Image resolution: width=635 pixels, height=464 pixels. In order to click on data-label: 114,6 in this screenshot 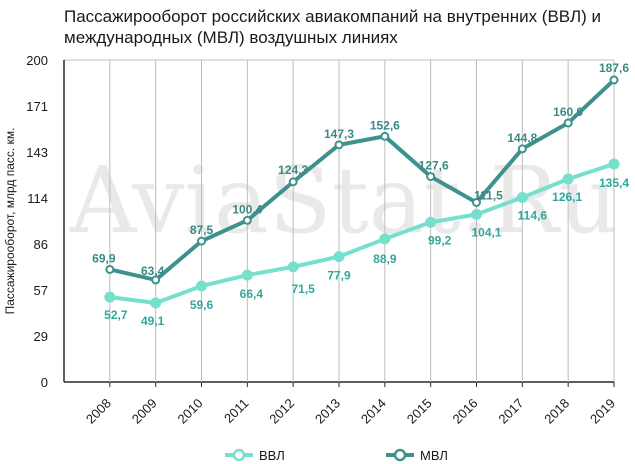, I will do `click(533, 215)`.